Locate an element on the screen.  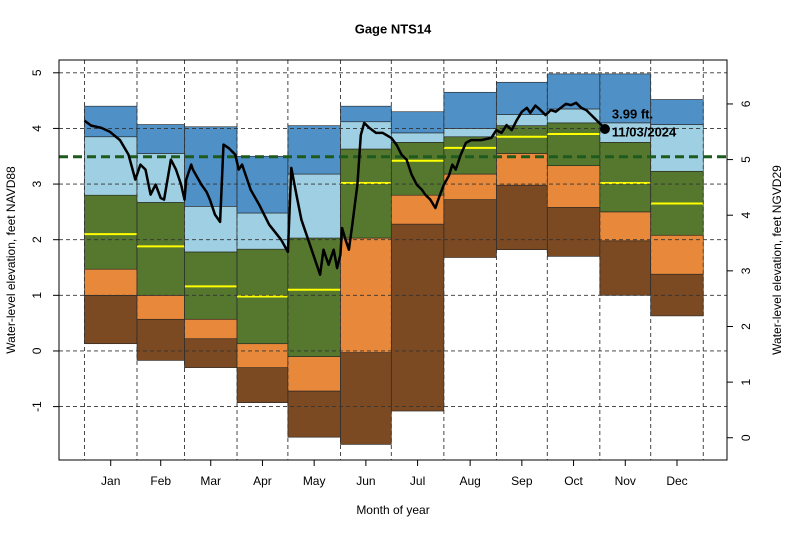
x-tick-label: Jun is located at coordinates (365, 481).